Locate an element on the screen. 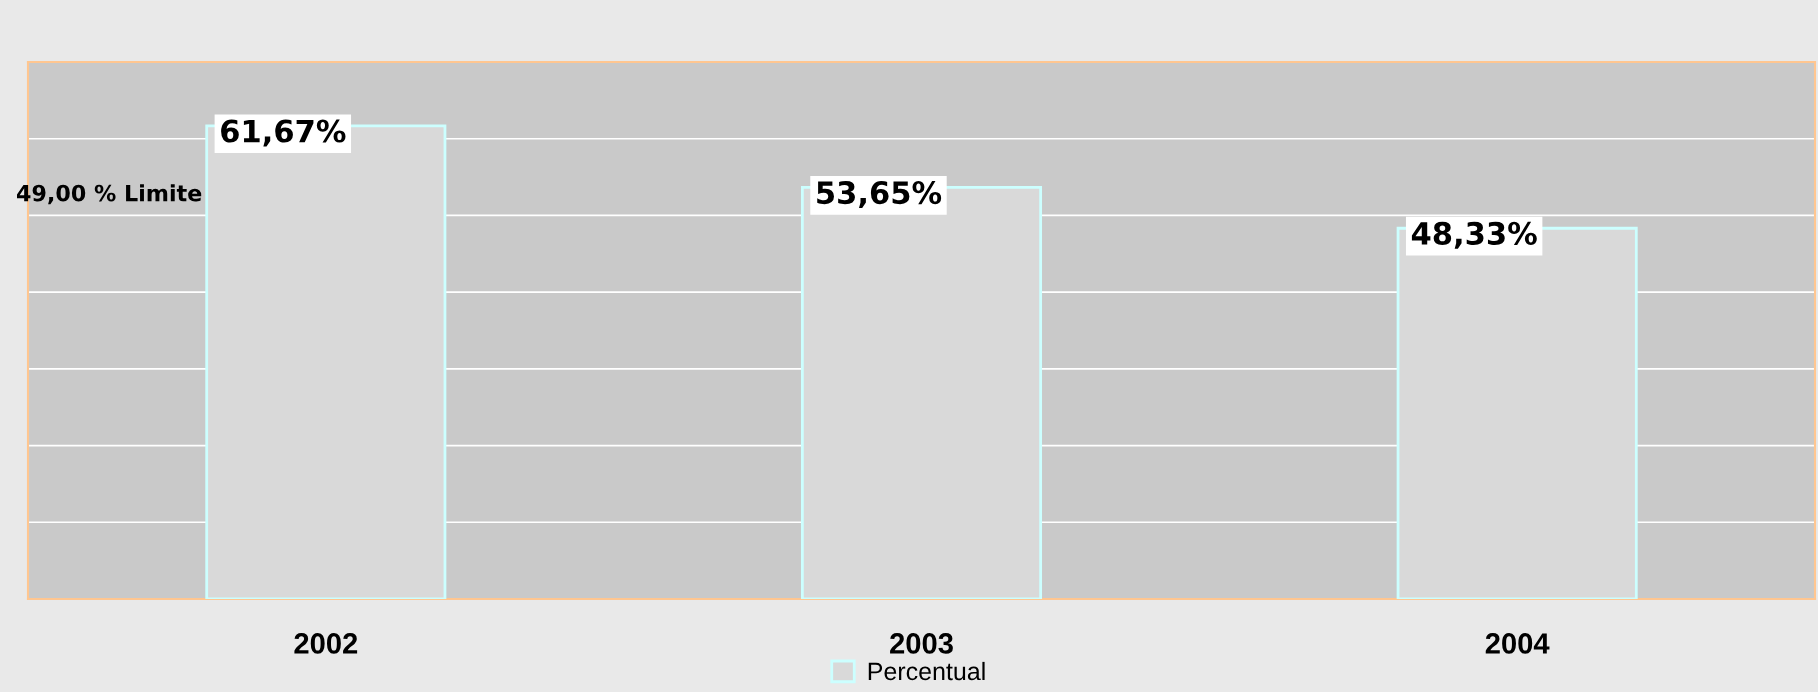  data-label: 53,65% is located at coordinates (879, 195).